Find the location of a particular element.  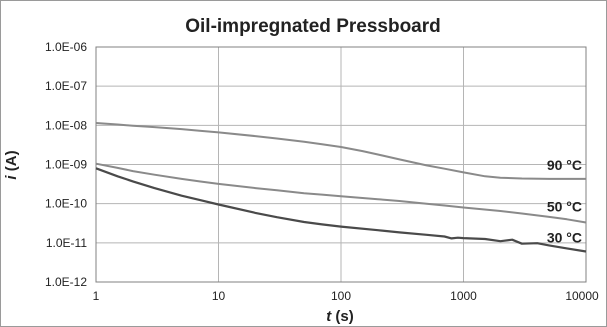

y-tick-label: 1.0E-09 is located at coordinates (66, 165).